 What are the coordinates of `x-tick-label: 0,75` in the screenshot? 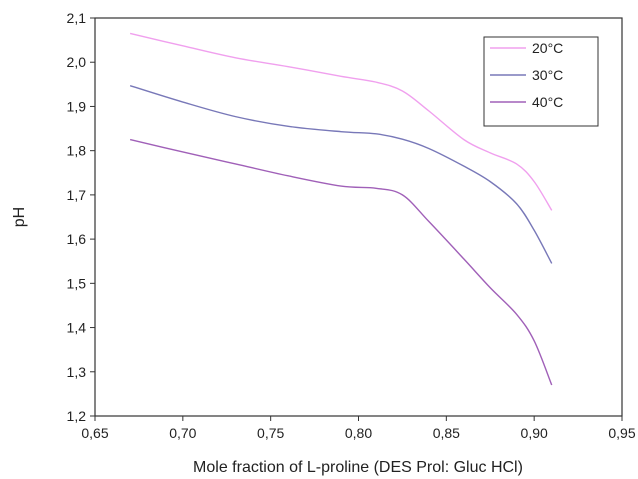 It's located at (270, 433).